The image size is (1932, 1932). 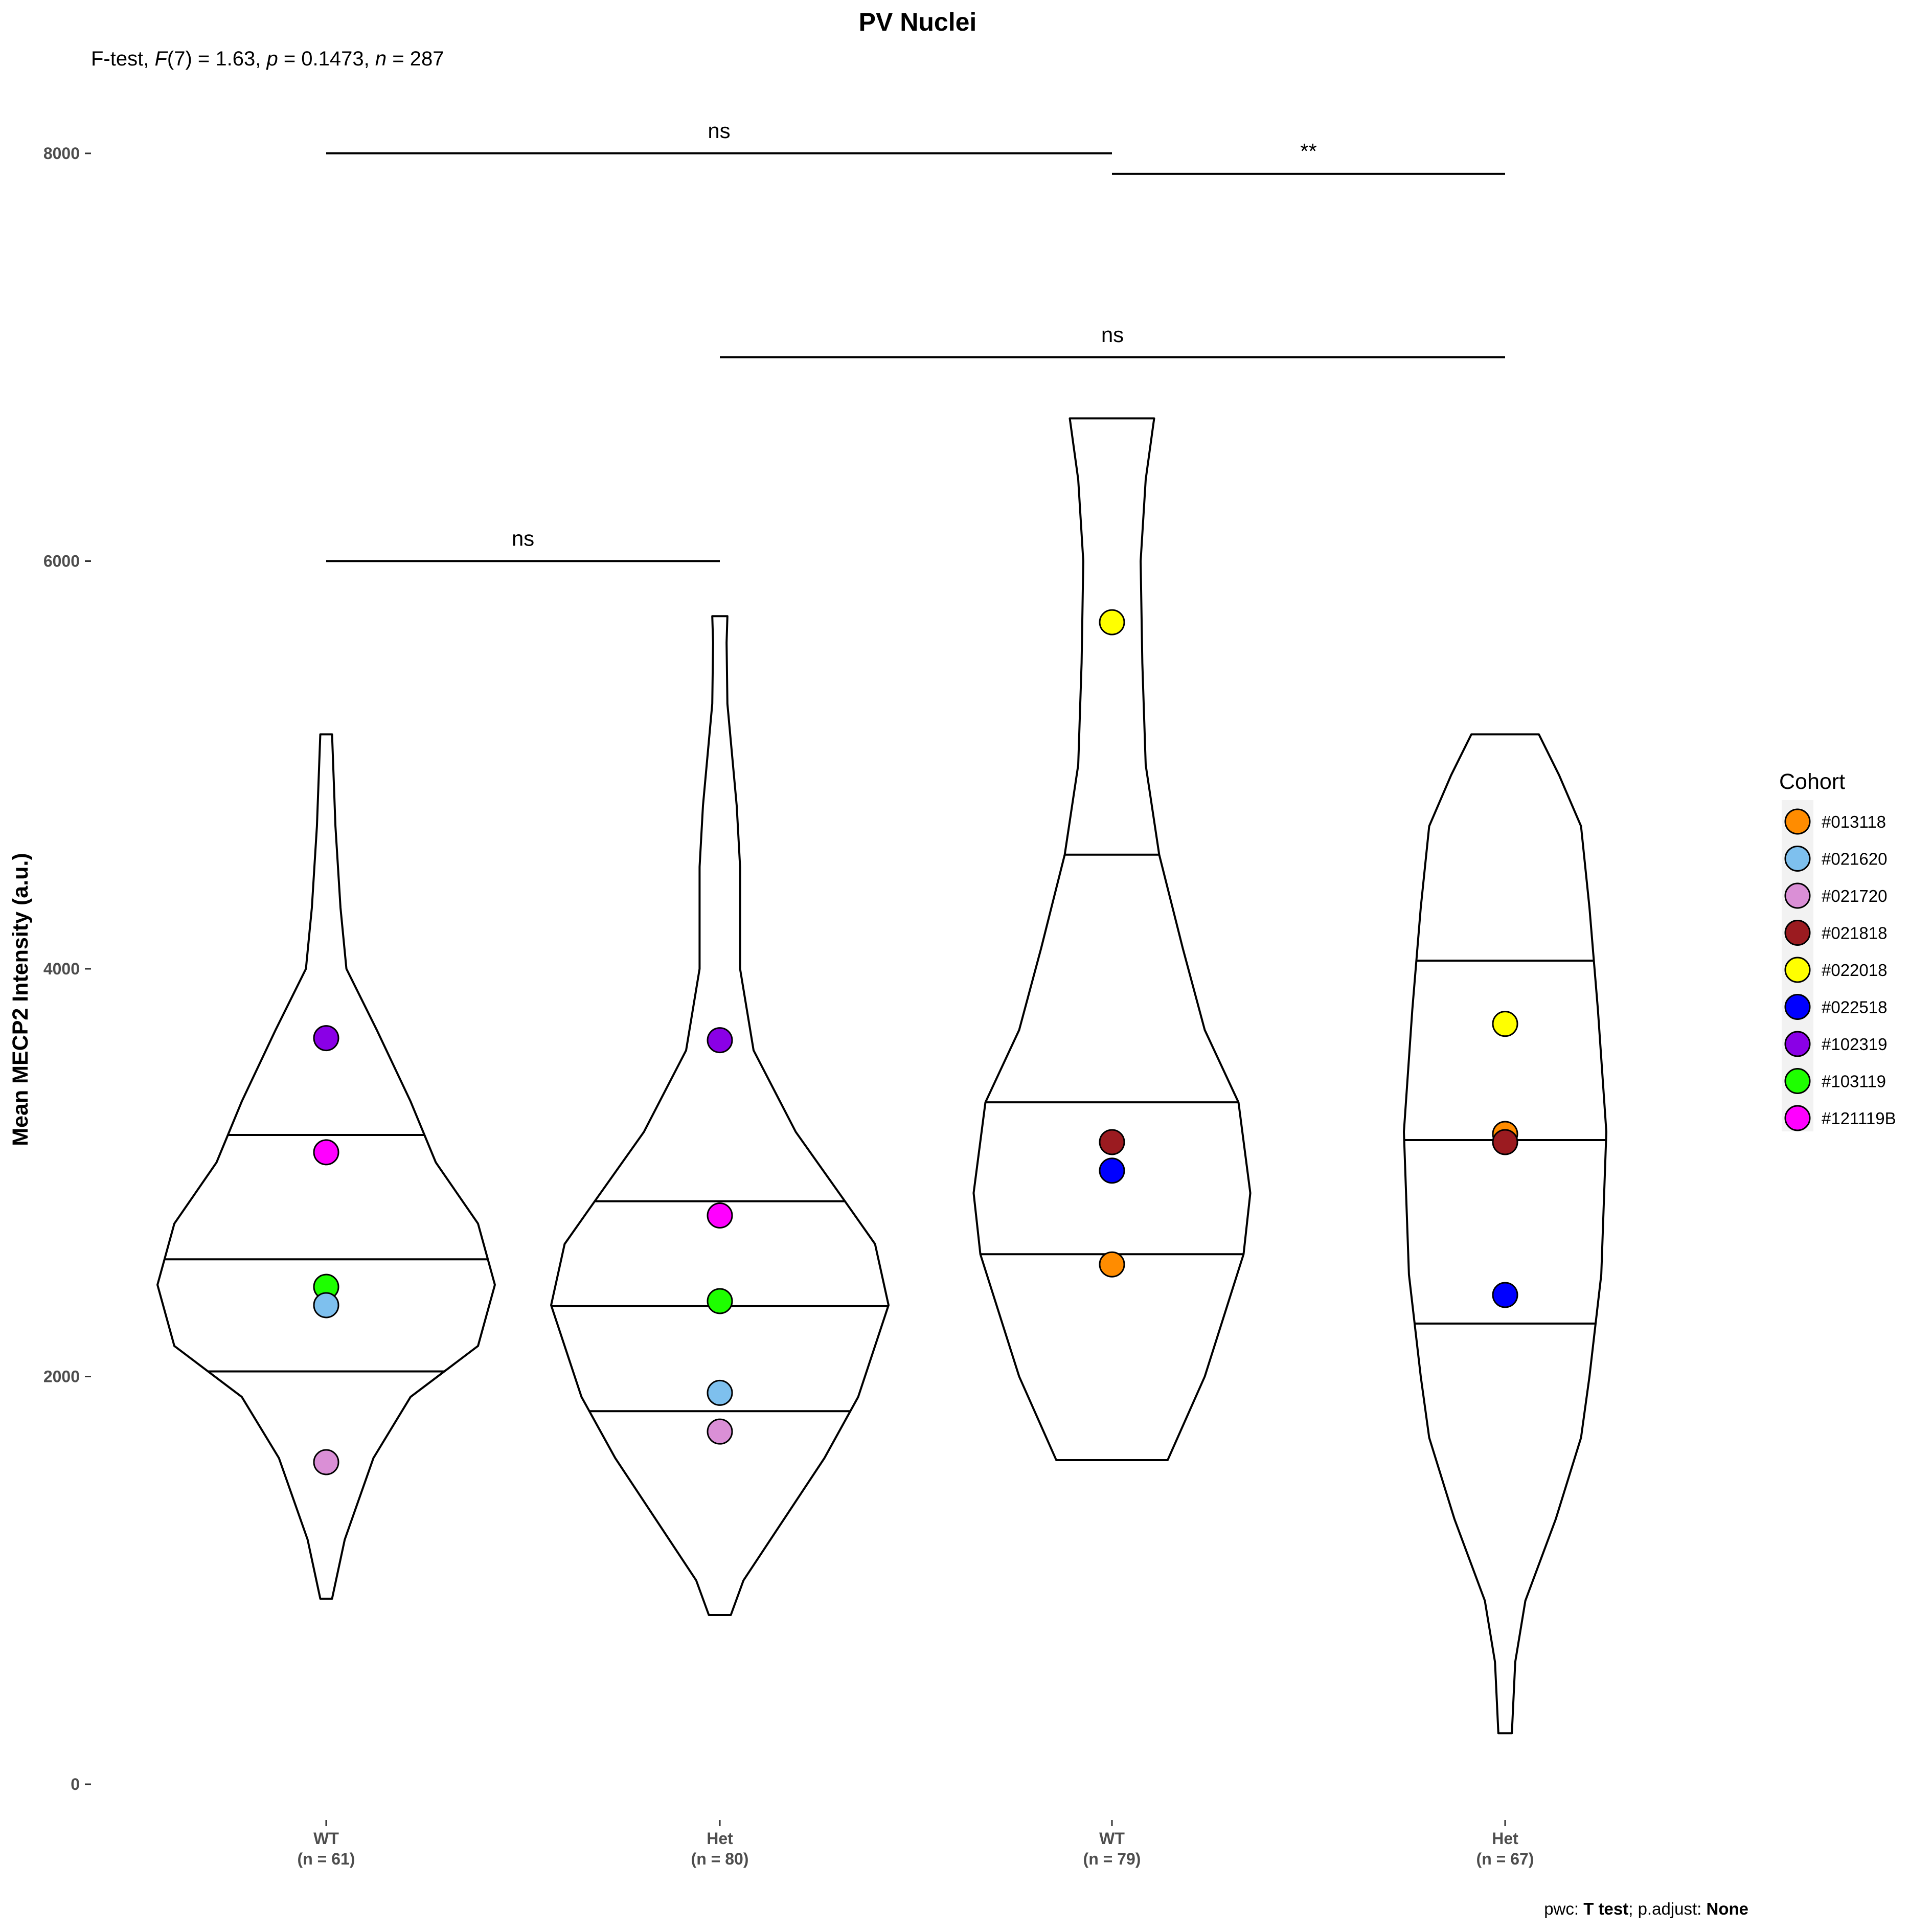 I want to click on legend-label: #021620, so click(x=1854, y=859).